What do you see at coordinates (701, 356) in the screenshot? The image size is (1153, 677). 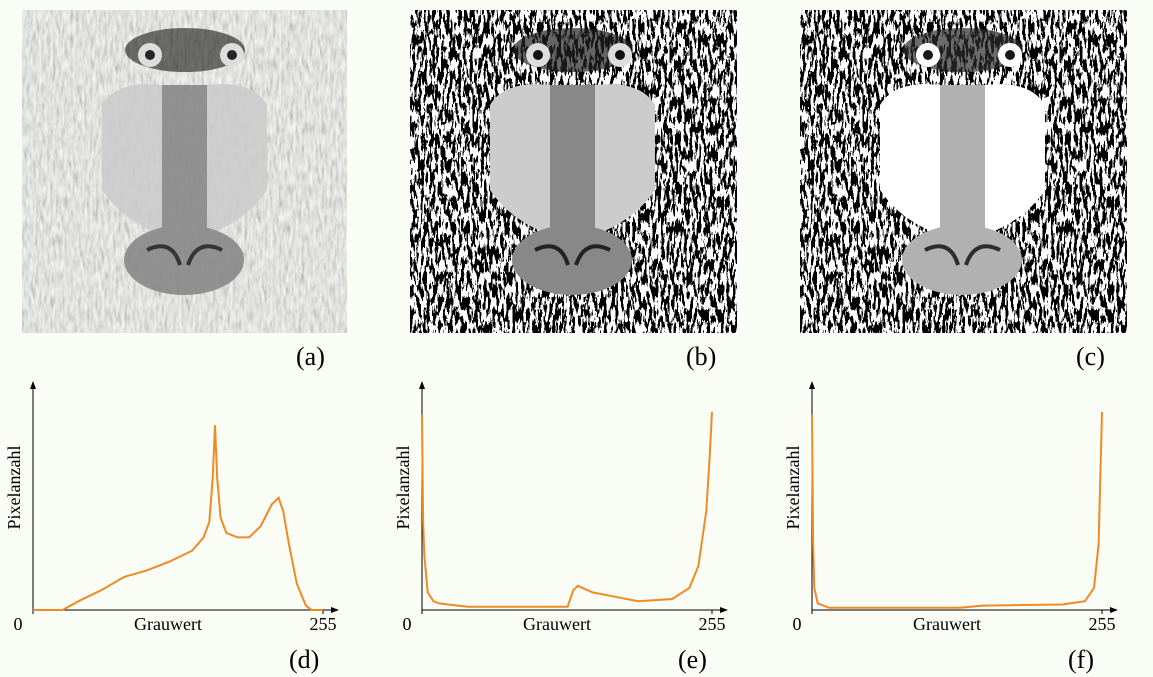 I see `image-caption: (b)` at bounding box center [701, 356].